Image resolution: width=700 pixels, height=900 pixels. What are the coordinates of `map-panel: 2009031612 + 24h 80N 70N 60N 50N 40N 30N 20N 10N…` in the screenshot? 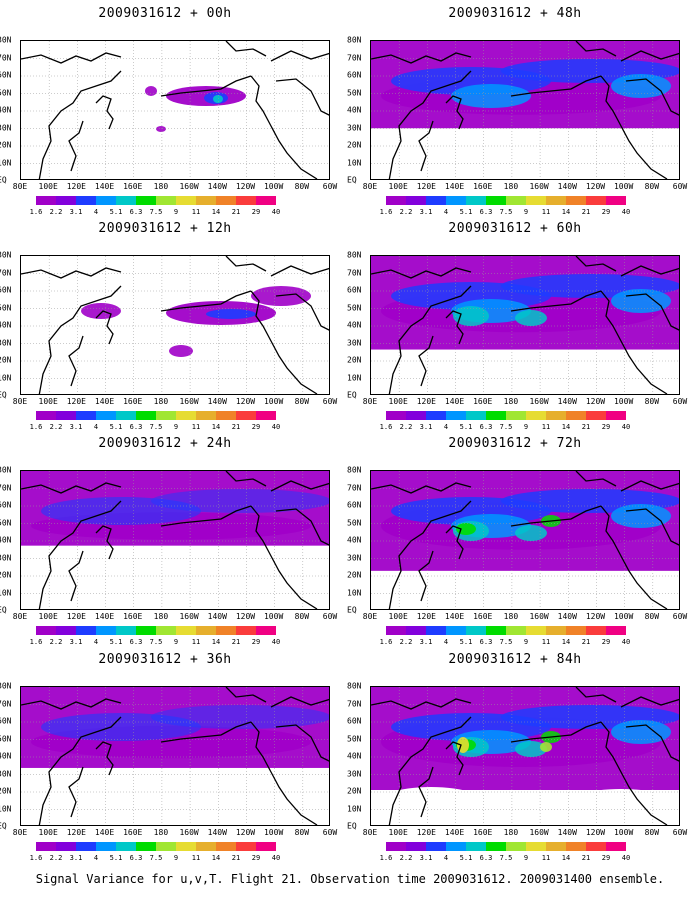 It's located at (168, 538).